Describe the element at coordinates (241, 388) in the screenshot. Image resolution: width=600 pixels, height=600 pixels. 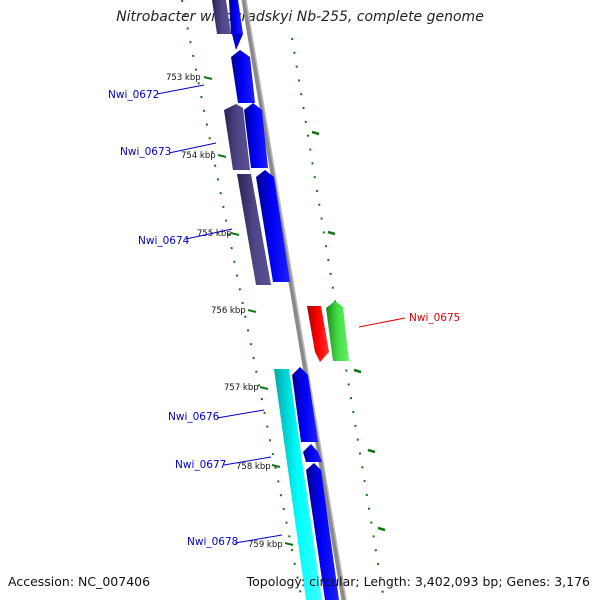
I see `tick-label-757: 757 kbp` at that location.